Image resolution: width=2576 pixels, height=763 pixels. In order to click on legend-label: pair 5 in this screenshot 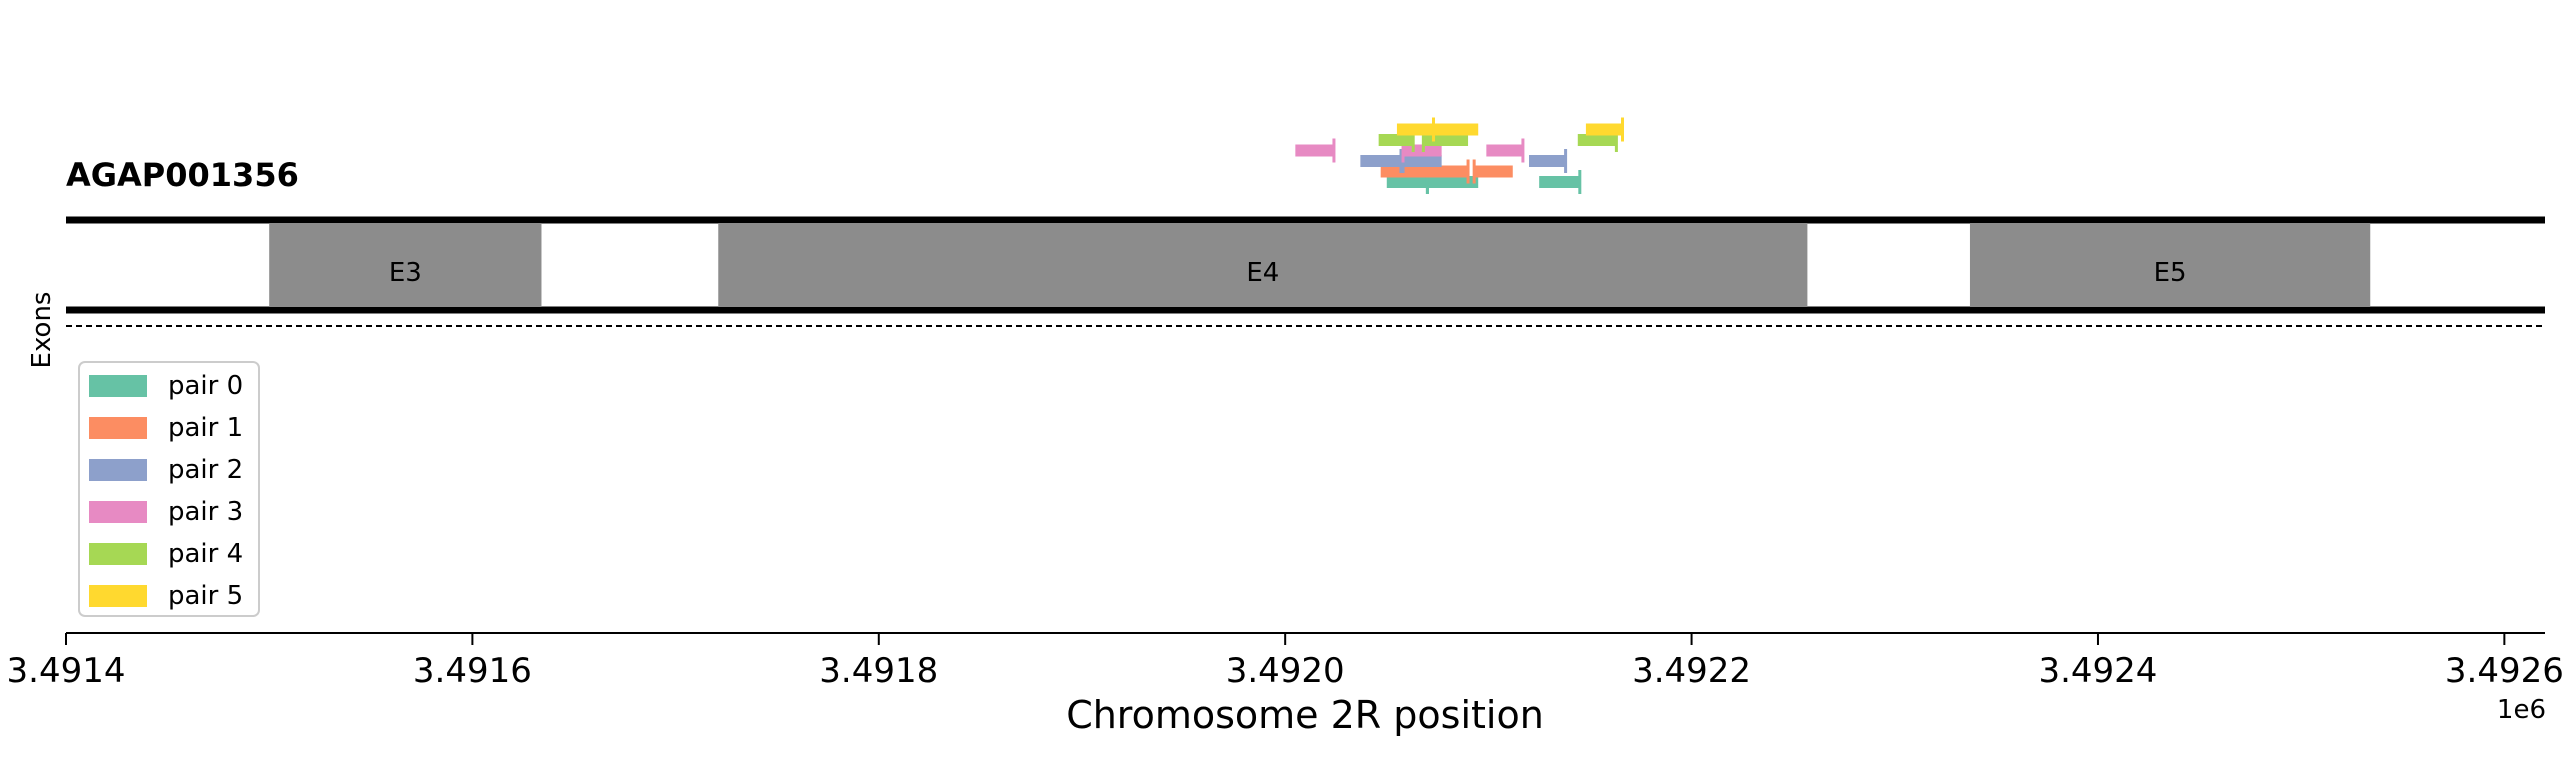, I will do `click(205, 596)`.